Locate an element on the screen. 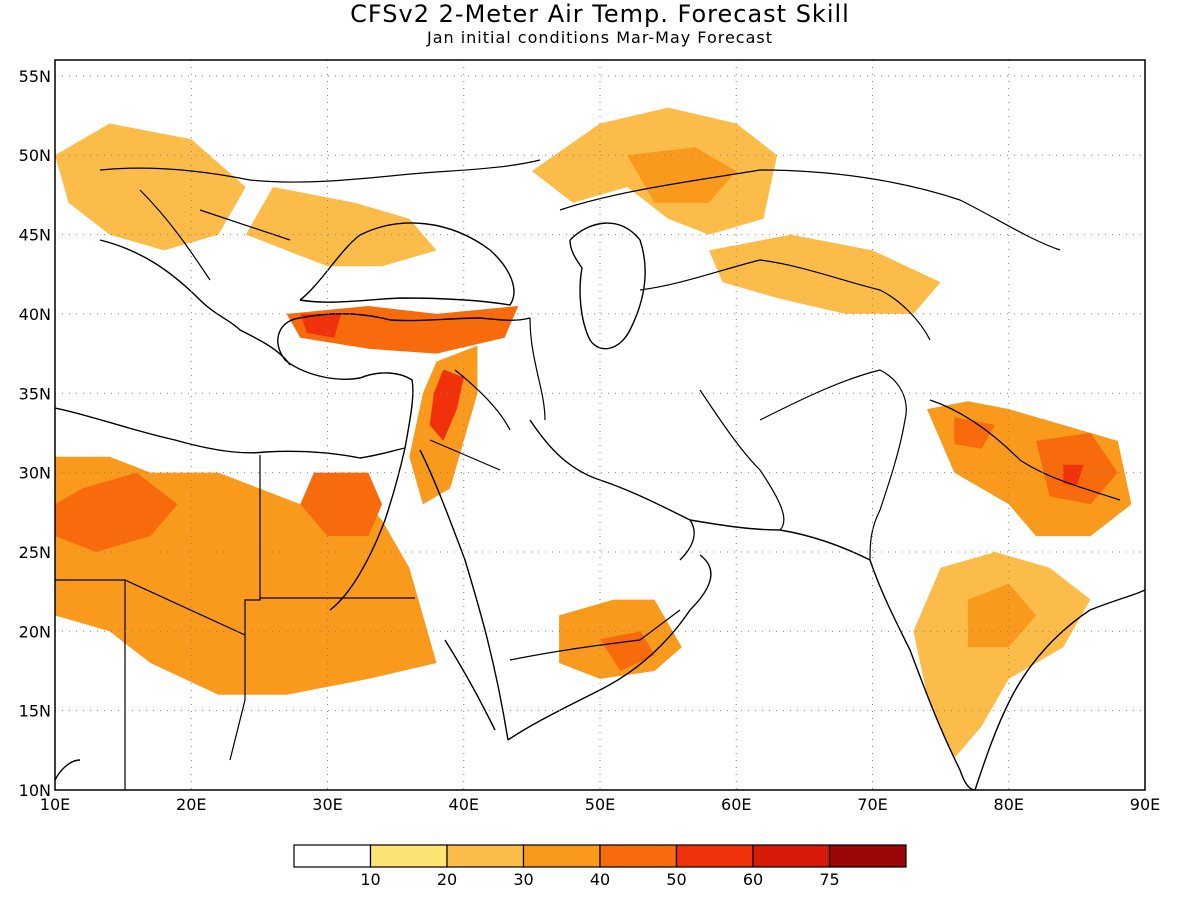  border-india-pakistan is located at coordinates (887, 490).